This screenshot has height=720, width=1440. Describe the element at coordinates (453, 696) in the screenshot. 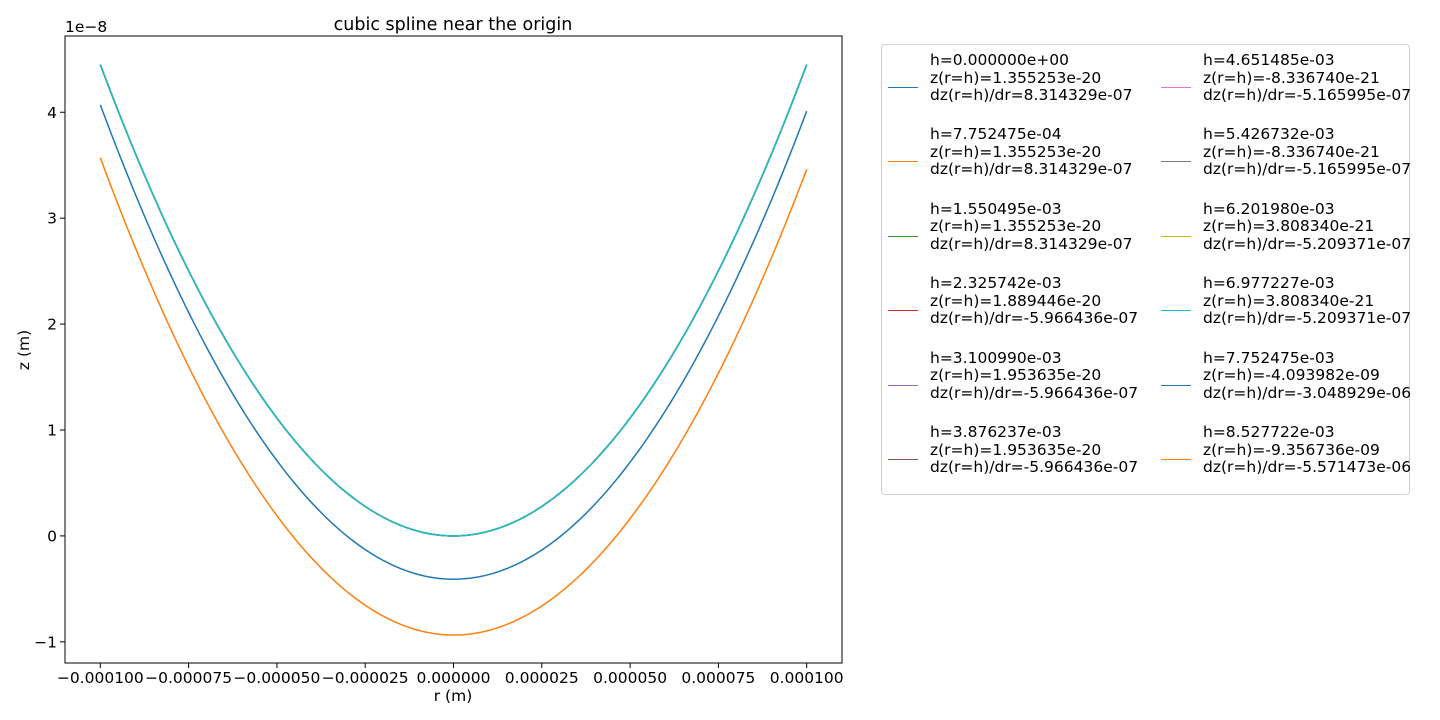

I see `x-axis-label: r (m)` at that location.